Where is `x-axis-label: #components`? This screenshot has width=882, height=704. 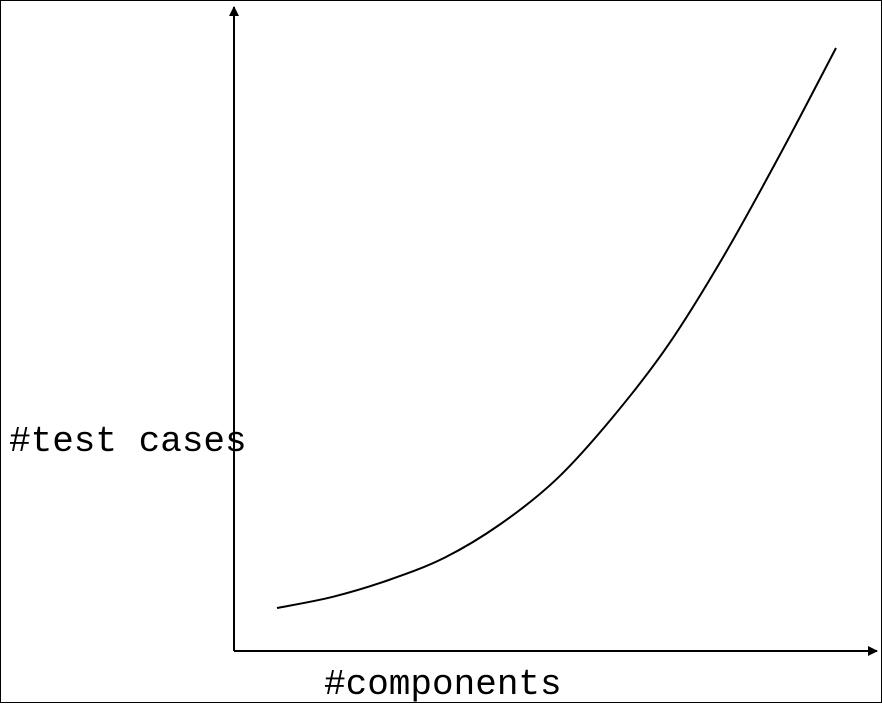
x-axis-label: #components is located at coordinates (443, 684).